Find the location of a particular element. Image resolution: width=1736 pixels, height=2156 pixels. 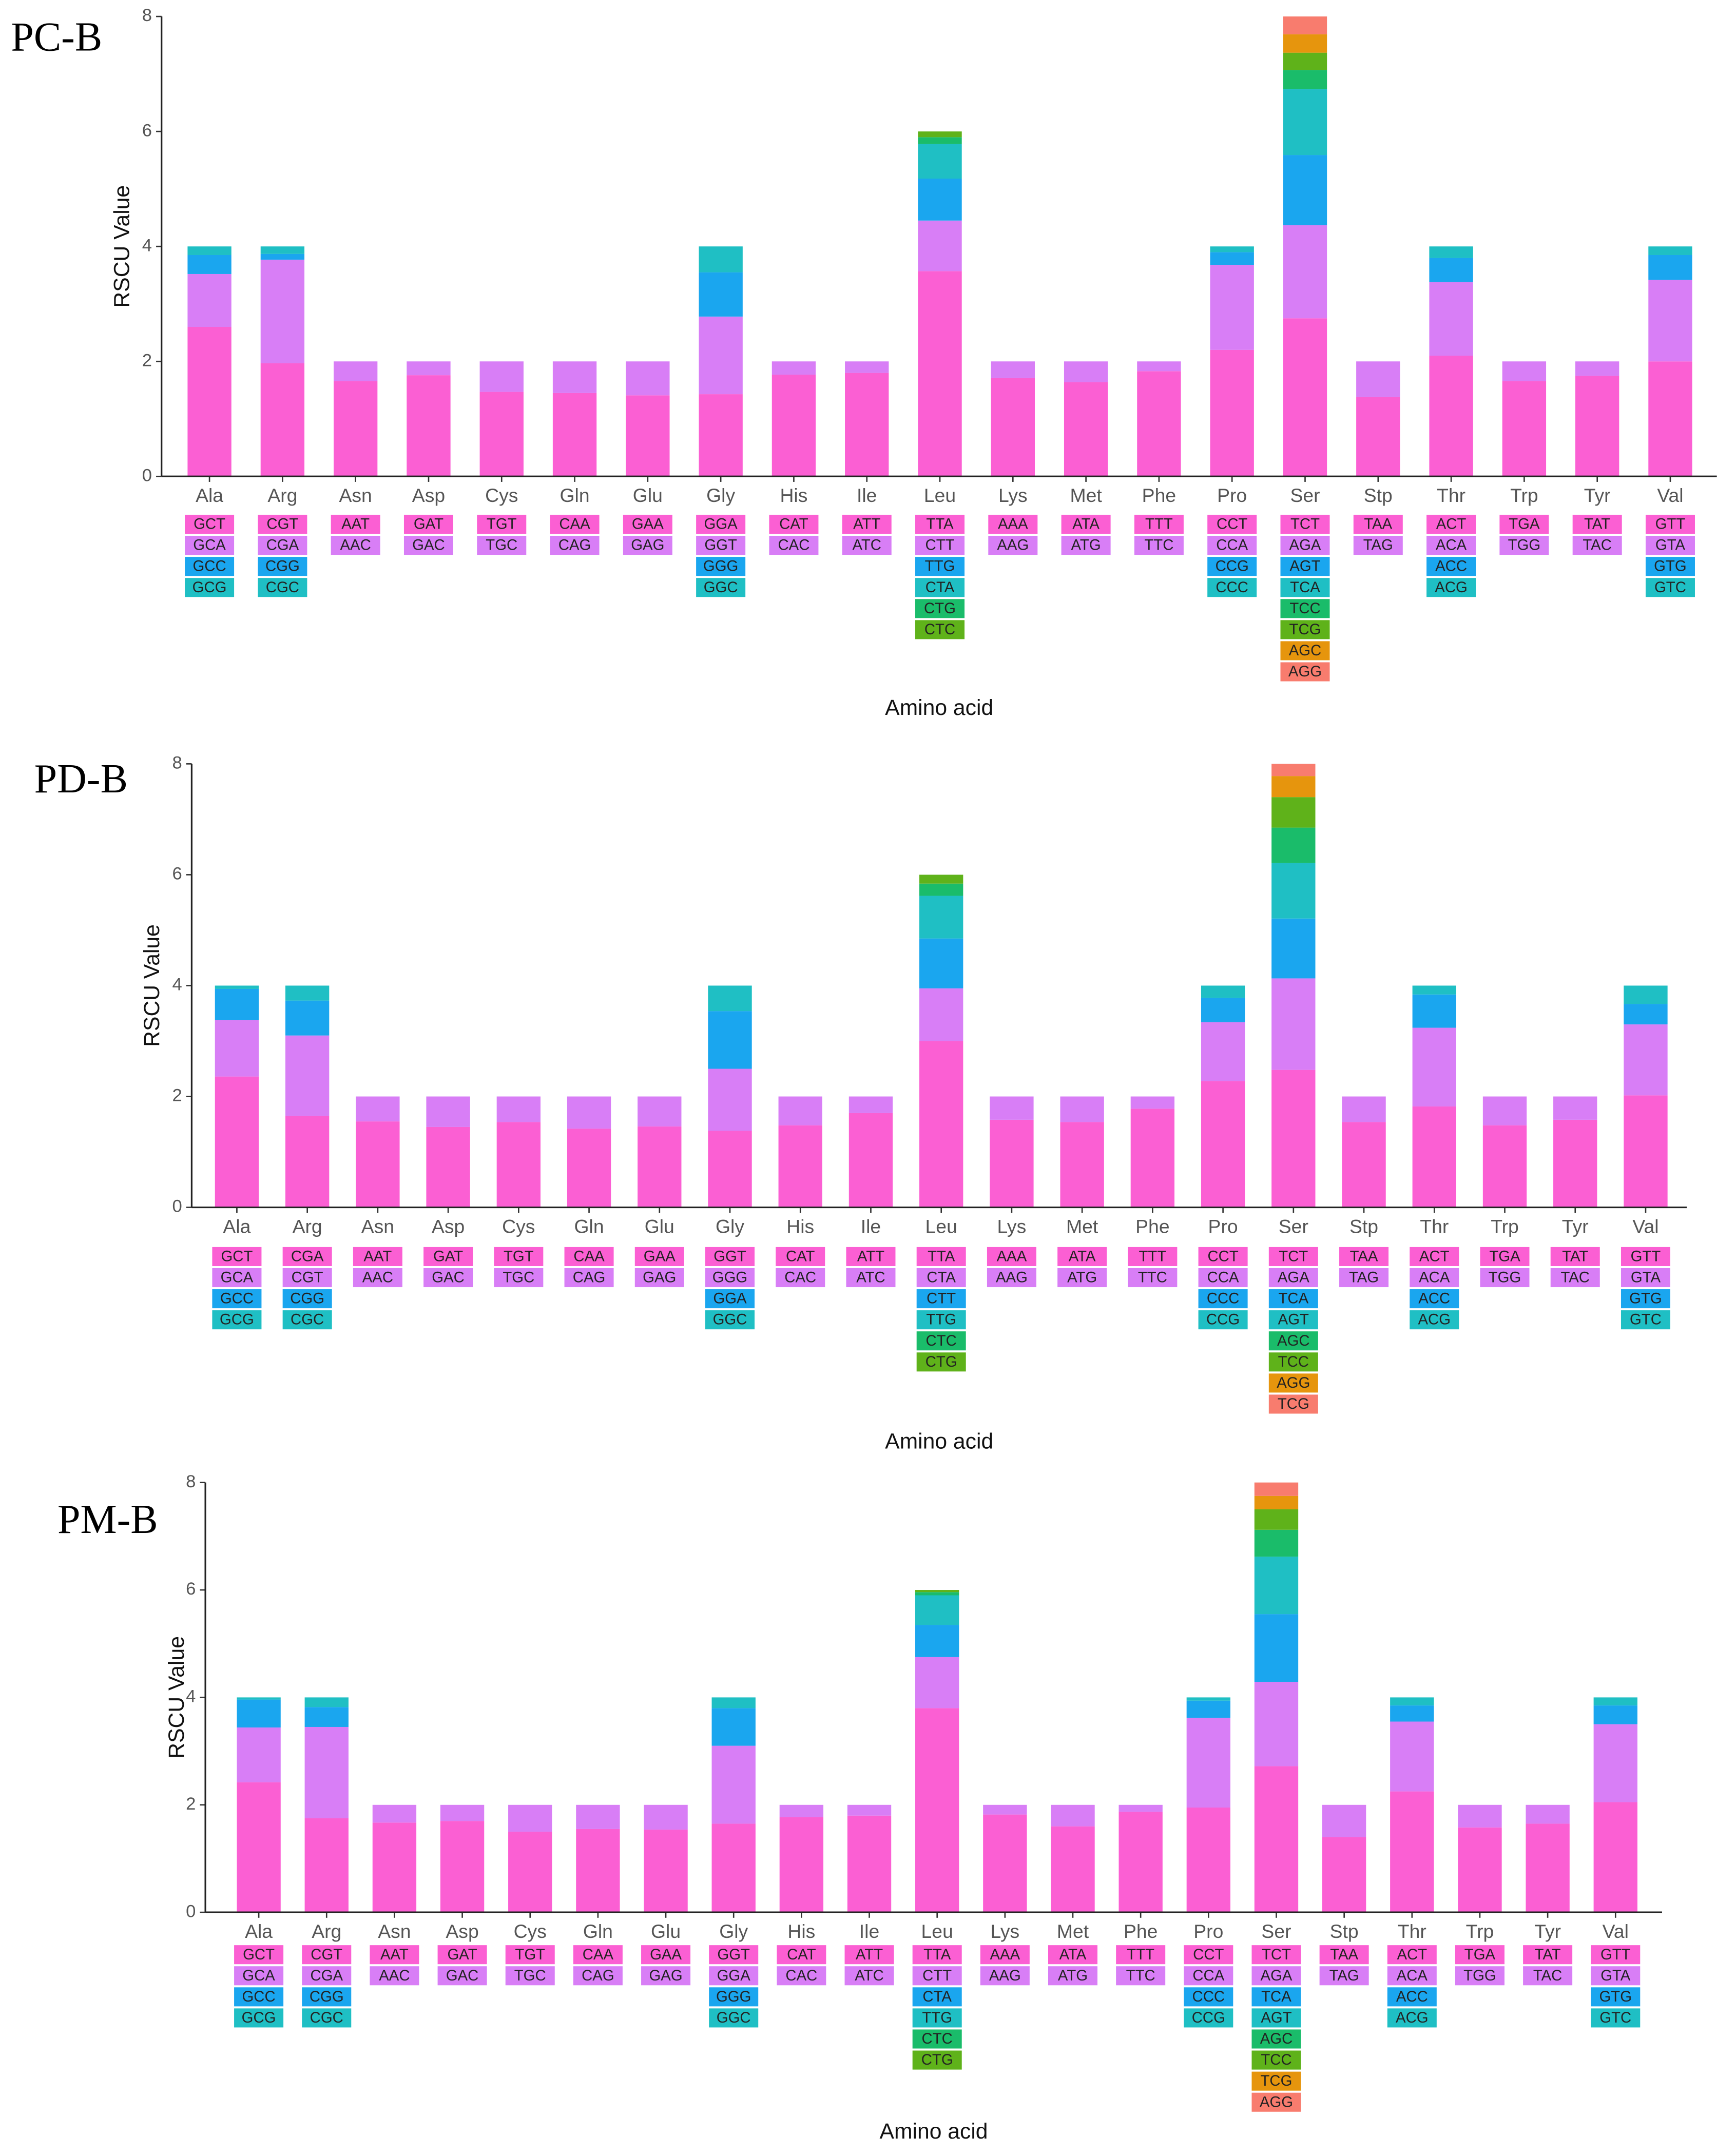

codon-label: CAA is located at coordinates (589, 1256).